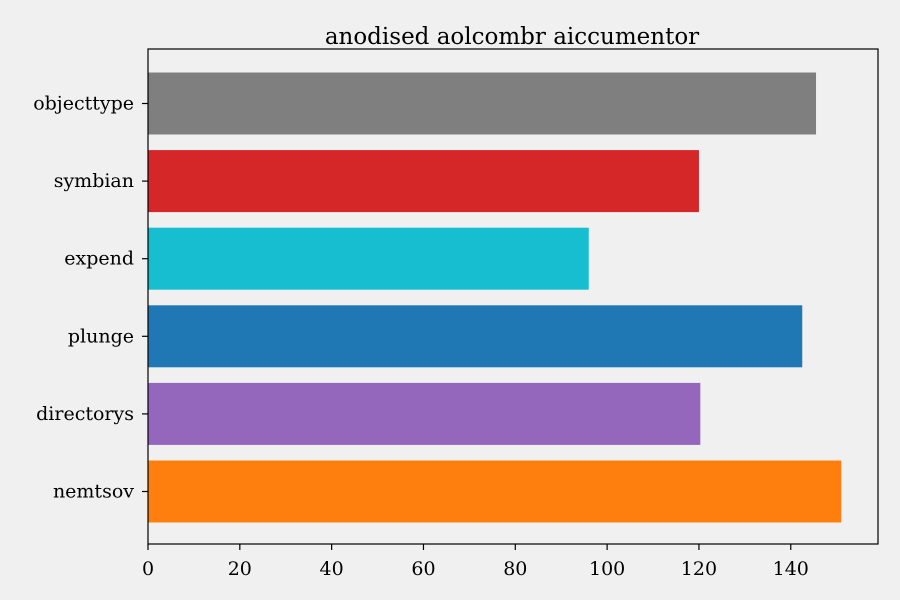 The height and width of the screenshot is (600, 900). What do you see at coordinates (699, 569) in the screenshot?
I see `x-tick-label: 120` at bounding box center [699, 569].